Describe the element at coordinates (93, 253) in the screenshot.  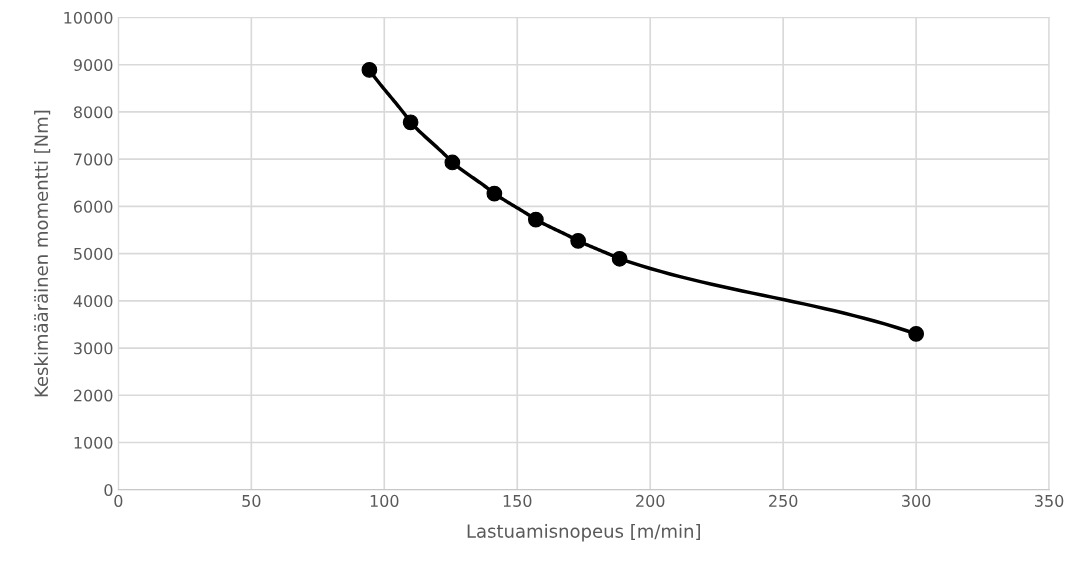
I see `y-tick-label: 5000` at that location.